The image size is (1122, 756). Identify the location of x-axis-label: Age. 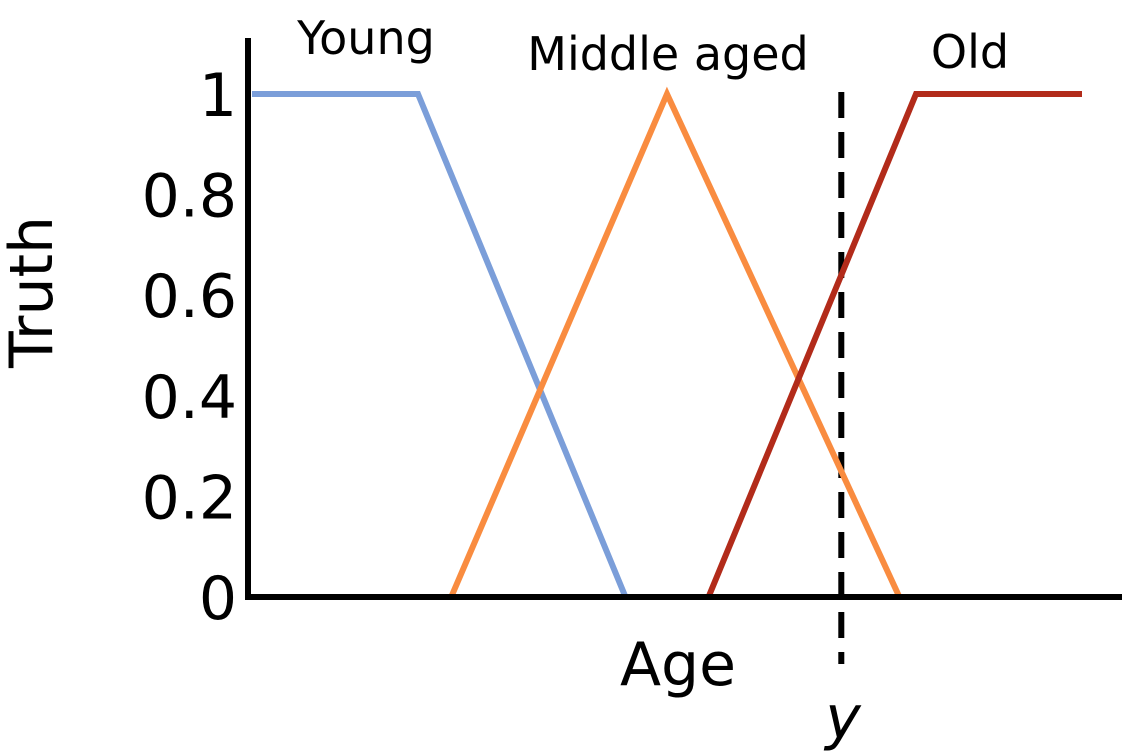
(678, 665).